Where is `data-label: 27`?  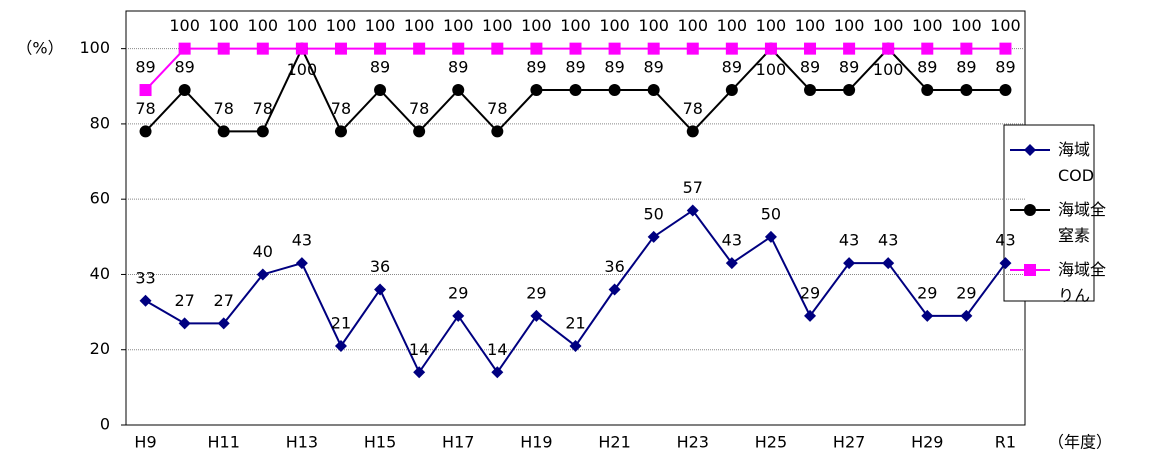 data-label: 27 is located at coordinates (224, 300).